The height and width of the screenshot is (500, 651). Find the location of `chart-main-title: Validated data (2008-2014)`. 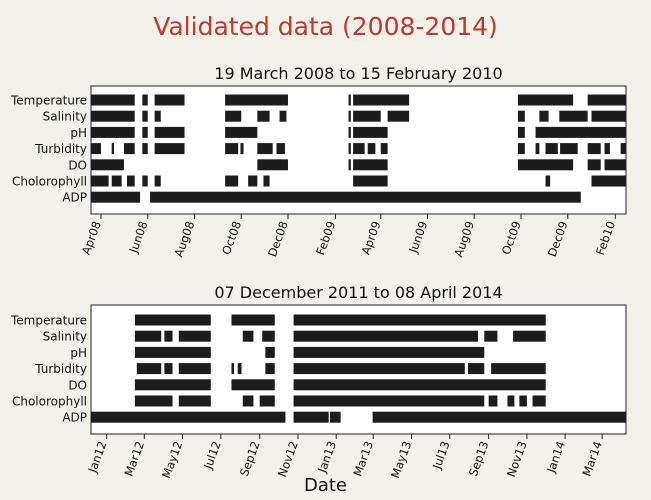

chart-main-title: Validated data (2008-2014) is located at coordinates (325, 26).